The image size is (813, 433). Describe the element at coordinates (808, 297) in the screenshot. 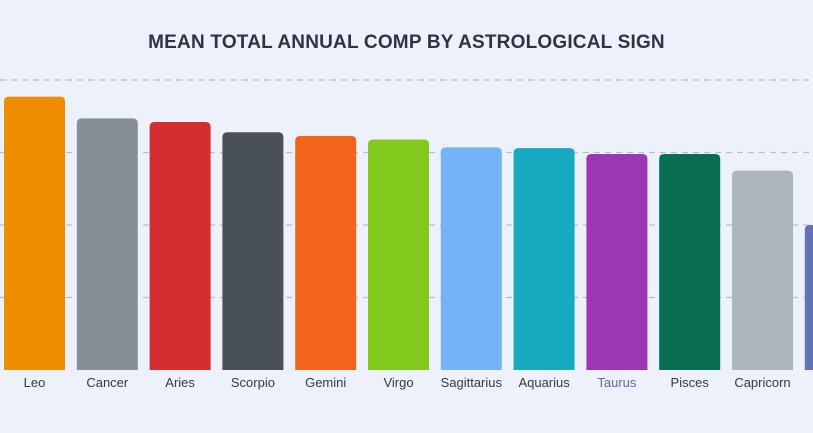

I see `bar-partial` at that location.